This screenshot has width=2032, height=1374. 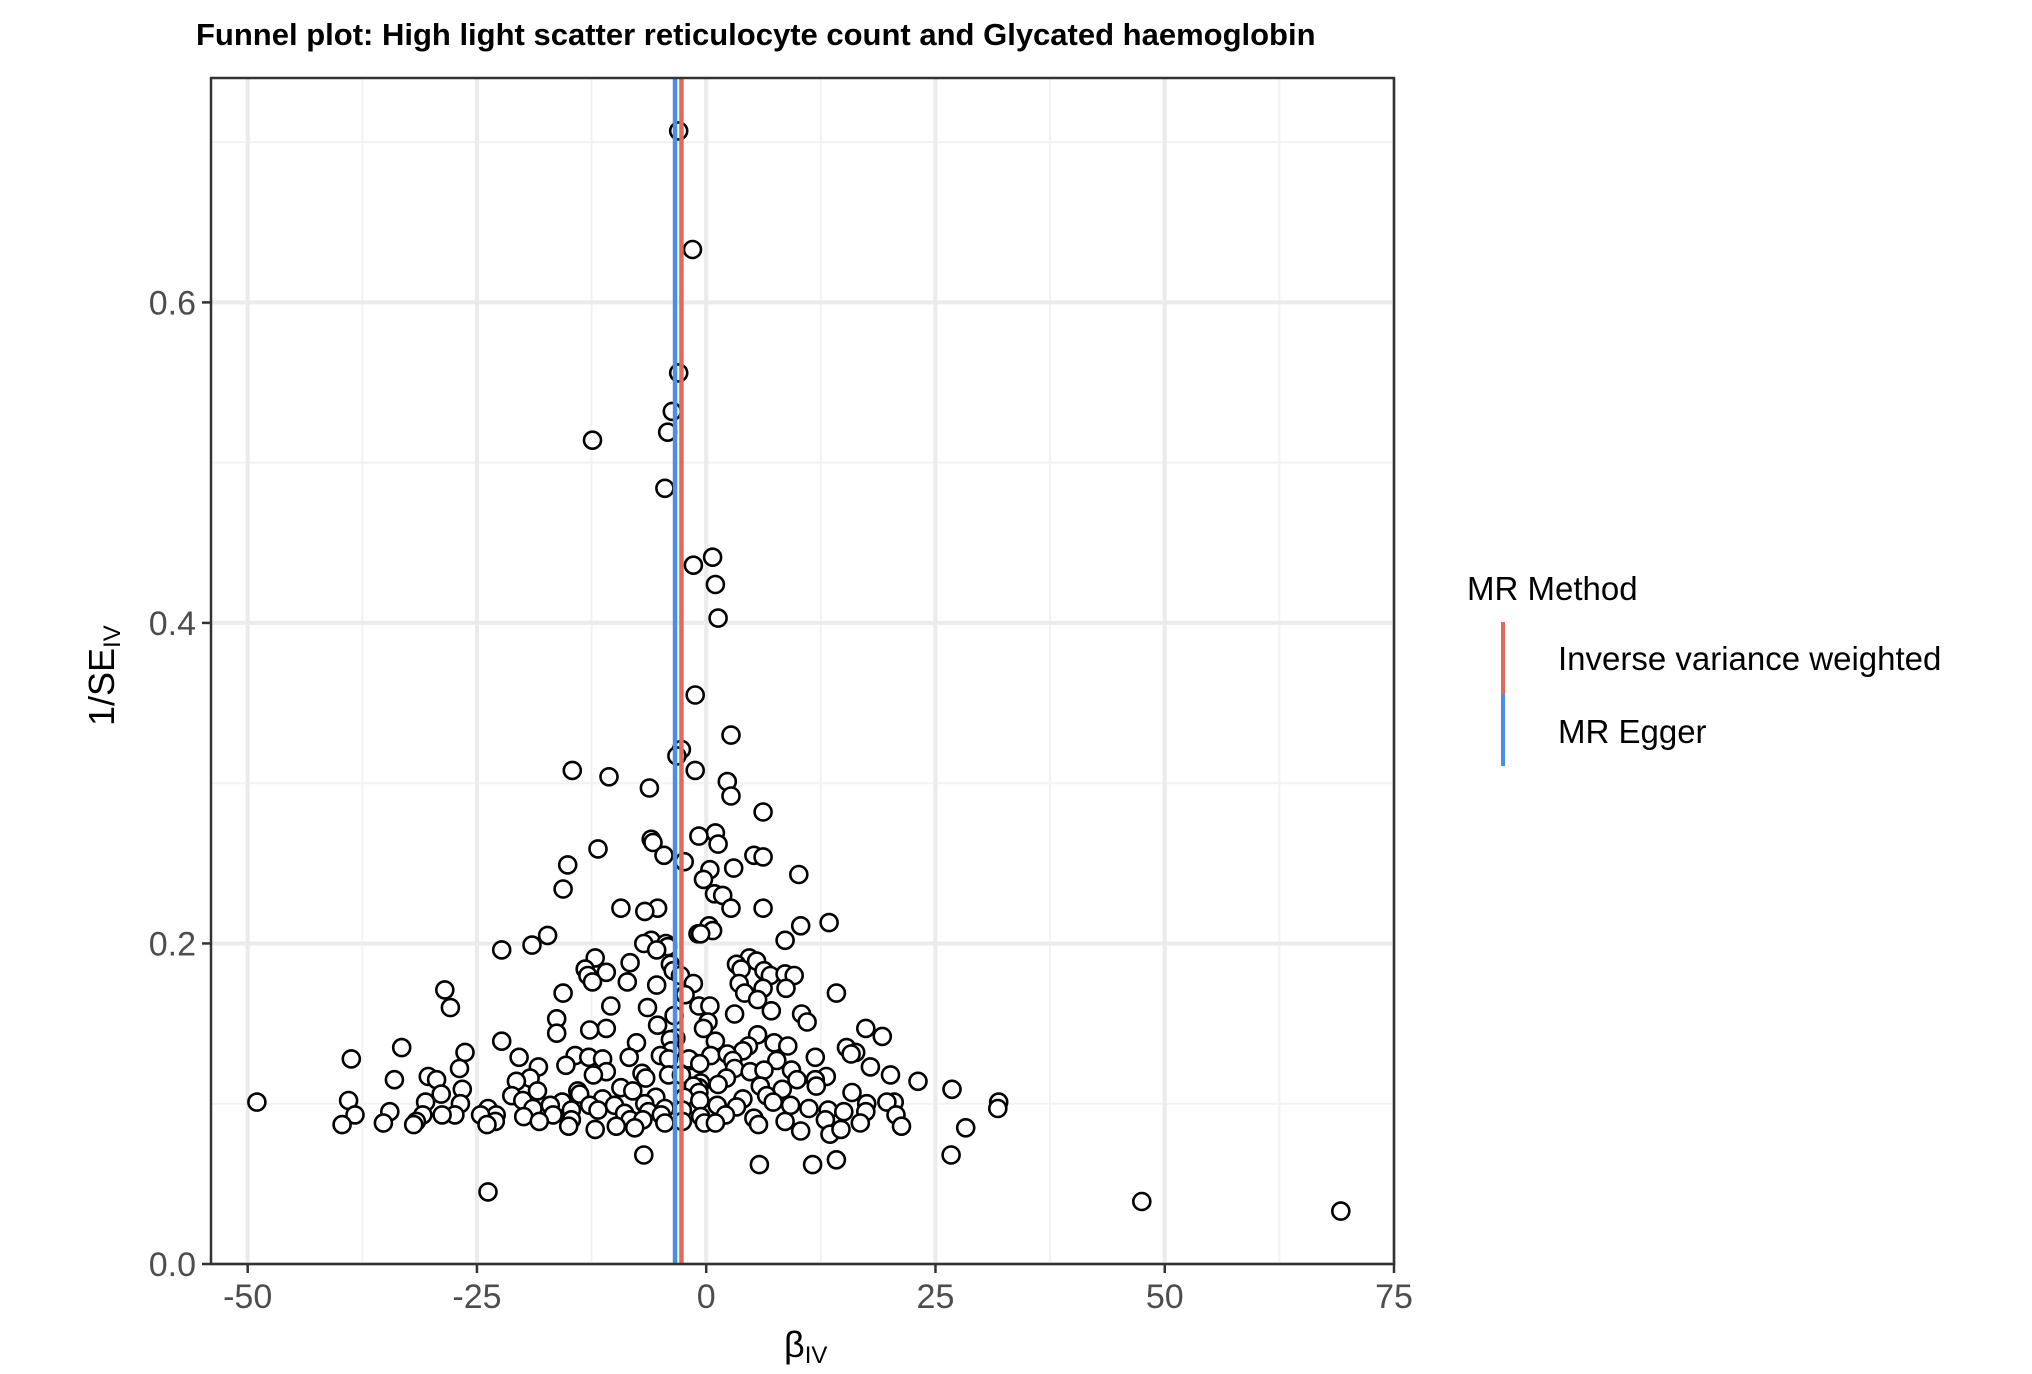 I want to click on y-axis: 0.0 0.2 0.4 0.6, so click(x=180, y=784).